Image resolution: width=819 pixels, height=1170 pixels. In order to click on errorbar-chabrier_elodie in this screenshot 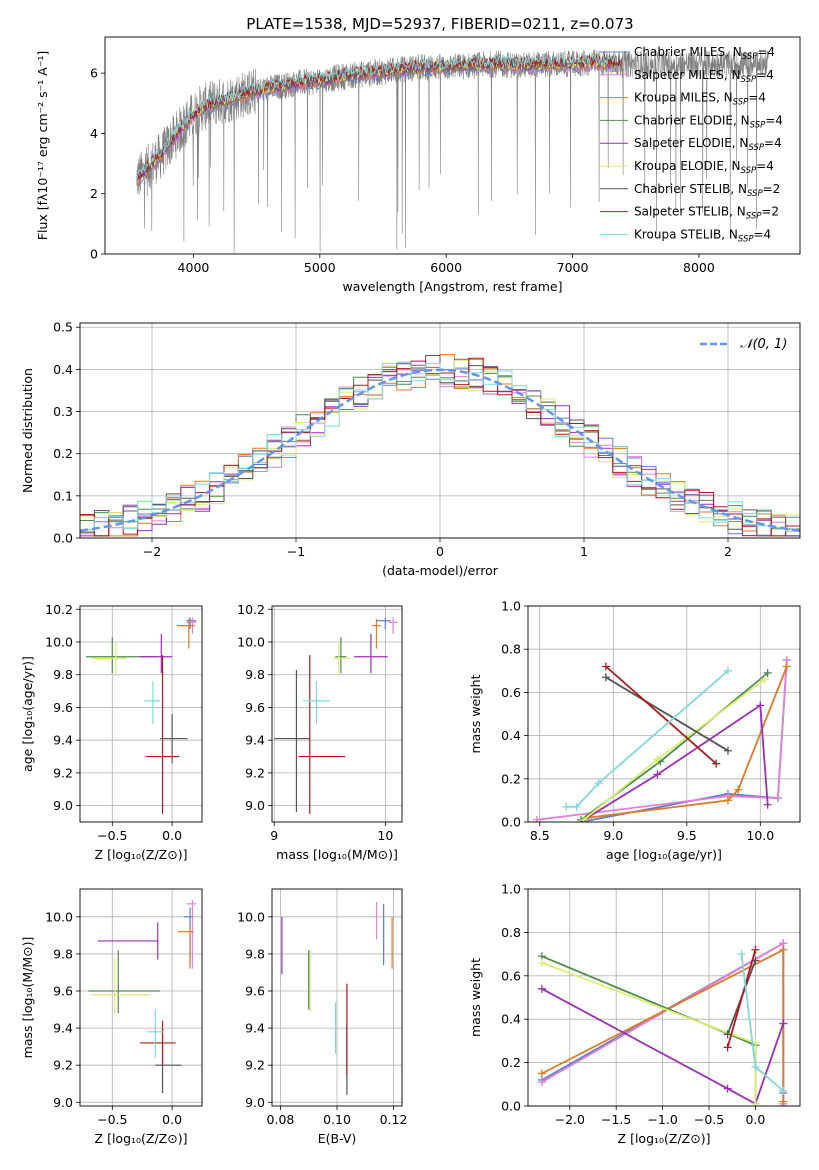, I will do `click(341, 655)`.